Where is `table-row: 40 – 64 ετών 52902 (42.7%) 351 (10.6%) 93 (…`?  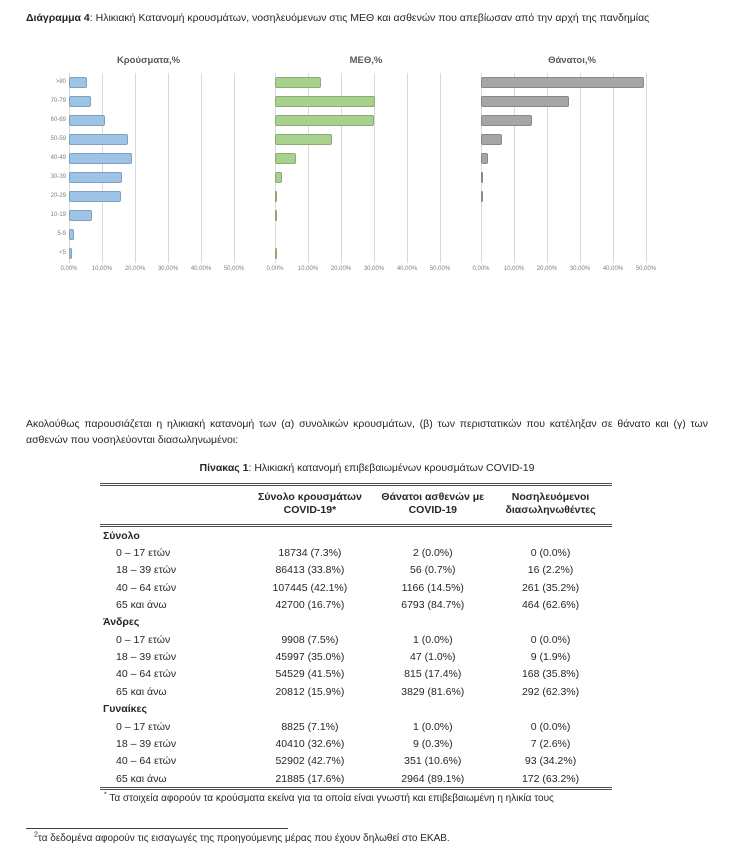
table-row: 40 – 64 ετών 52902 (42.7%) 351 (10.6%) 93 (… is located at coordinates (356, 761).